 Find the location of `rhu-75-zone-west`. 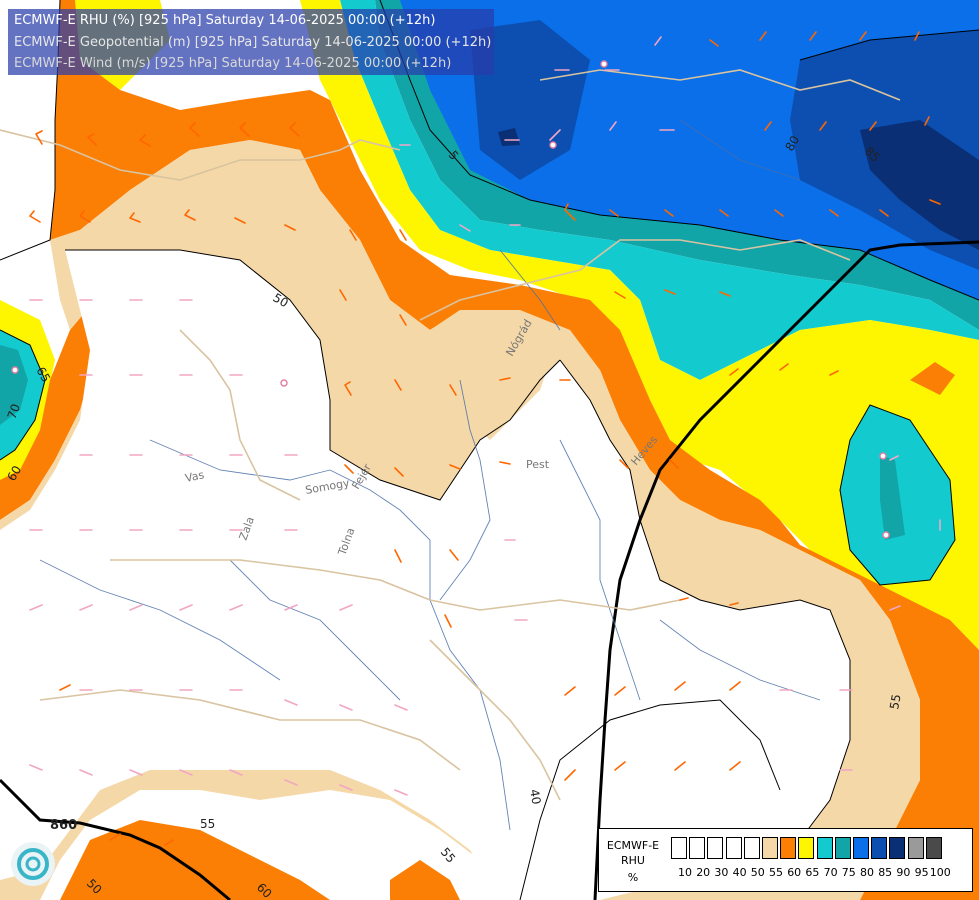

rhu-75-zone-west is located at coordinates (14, 385).